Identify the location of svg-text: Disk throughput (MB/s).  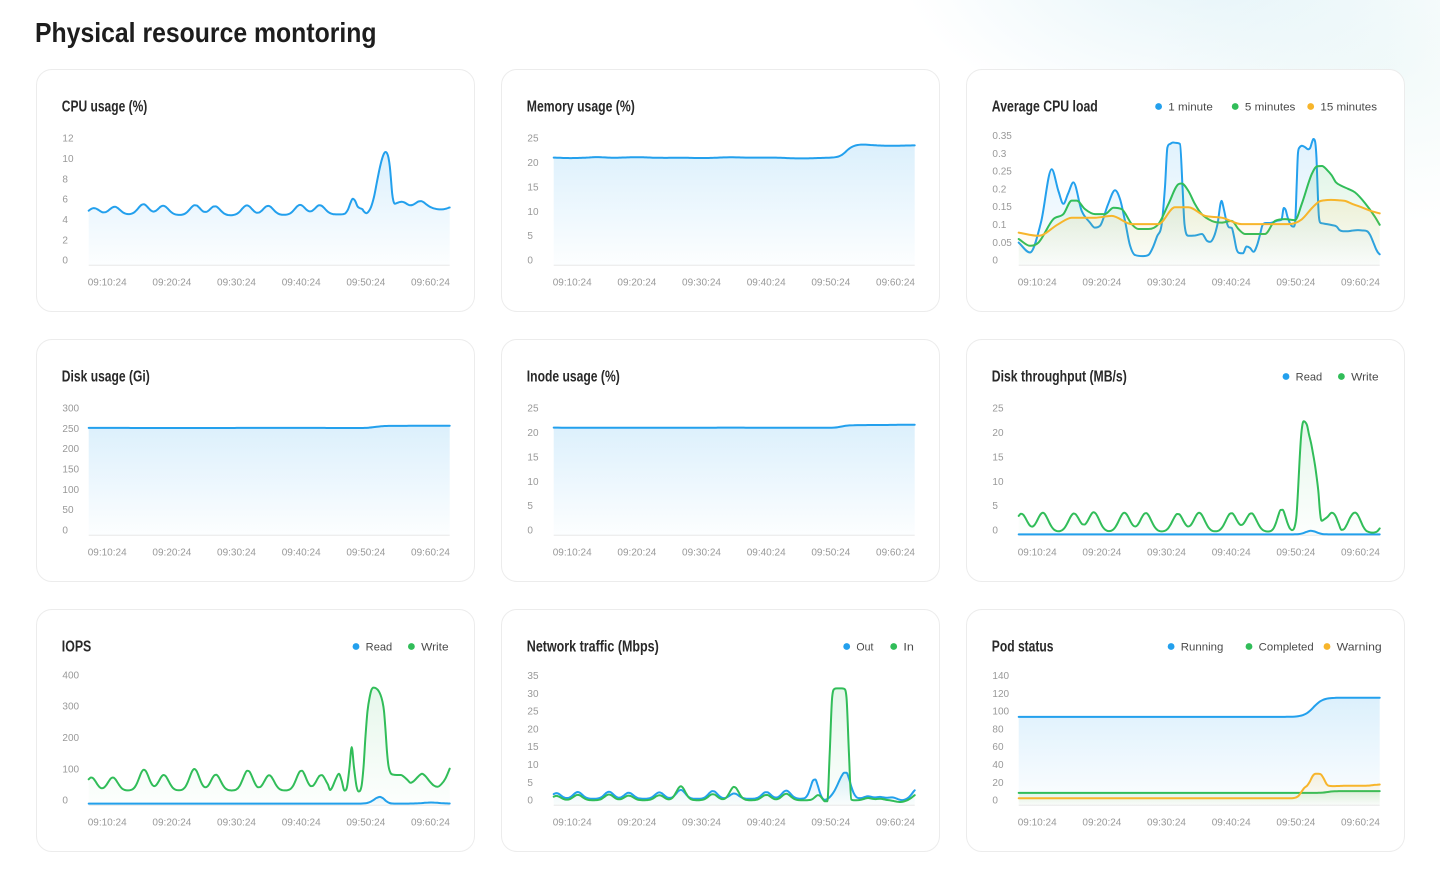
(1059, 376).